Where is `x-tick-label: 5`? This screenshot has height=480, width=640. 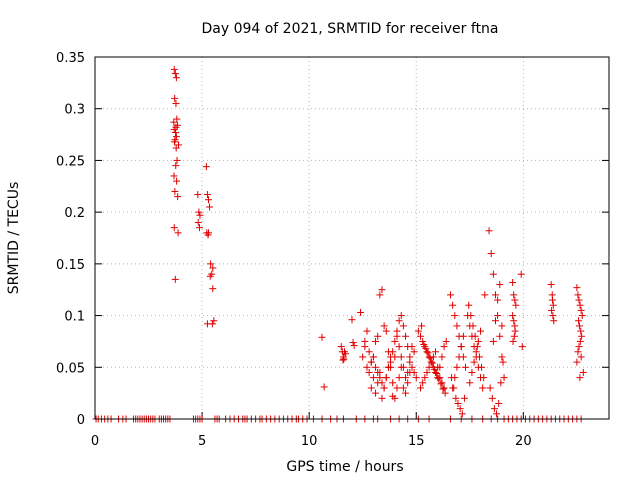 x-tick-label: 5 is located at coordinates (202, 441).